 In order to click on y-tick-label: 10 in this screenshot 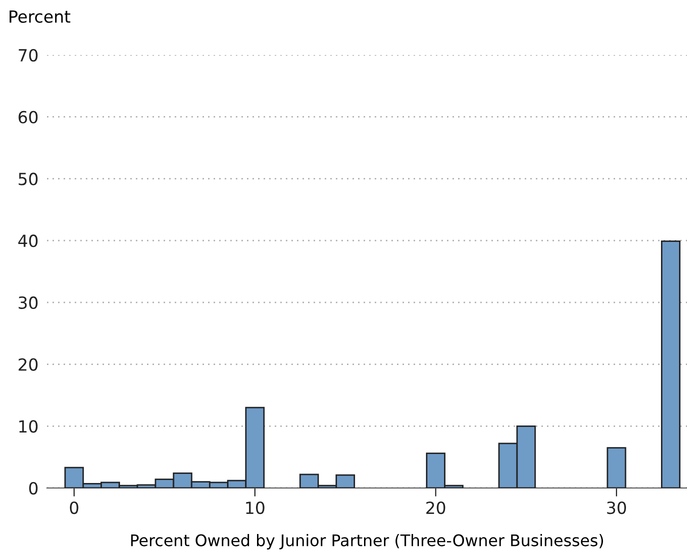, I will do `click(28, 426)`.